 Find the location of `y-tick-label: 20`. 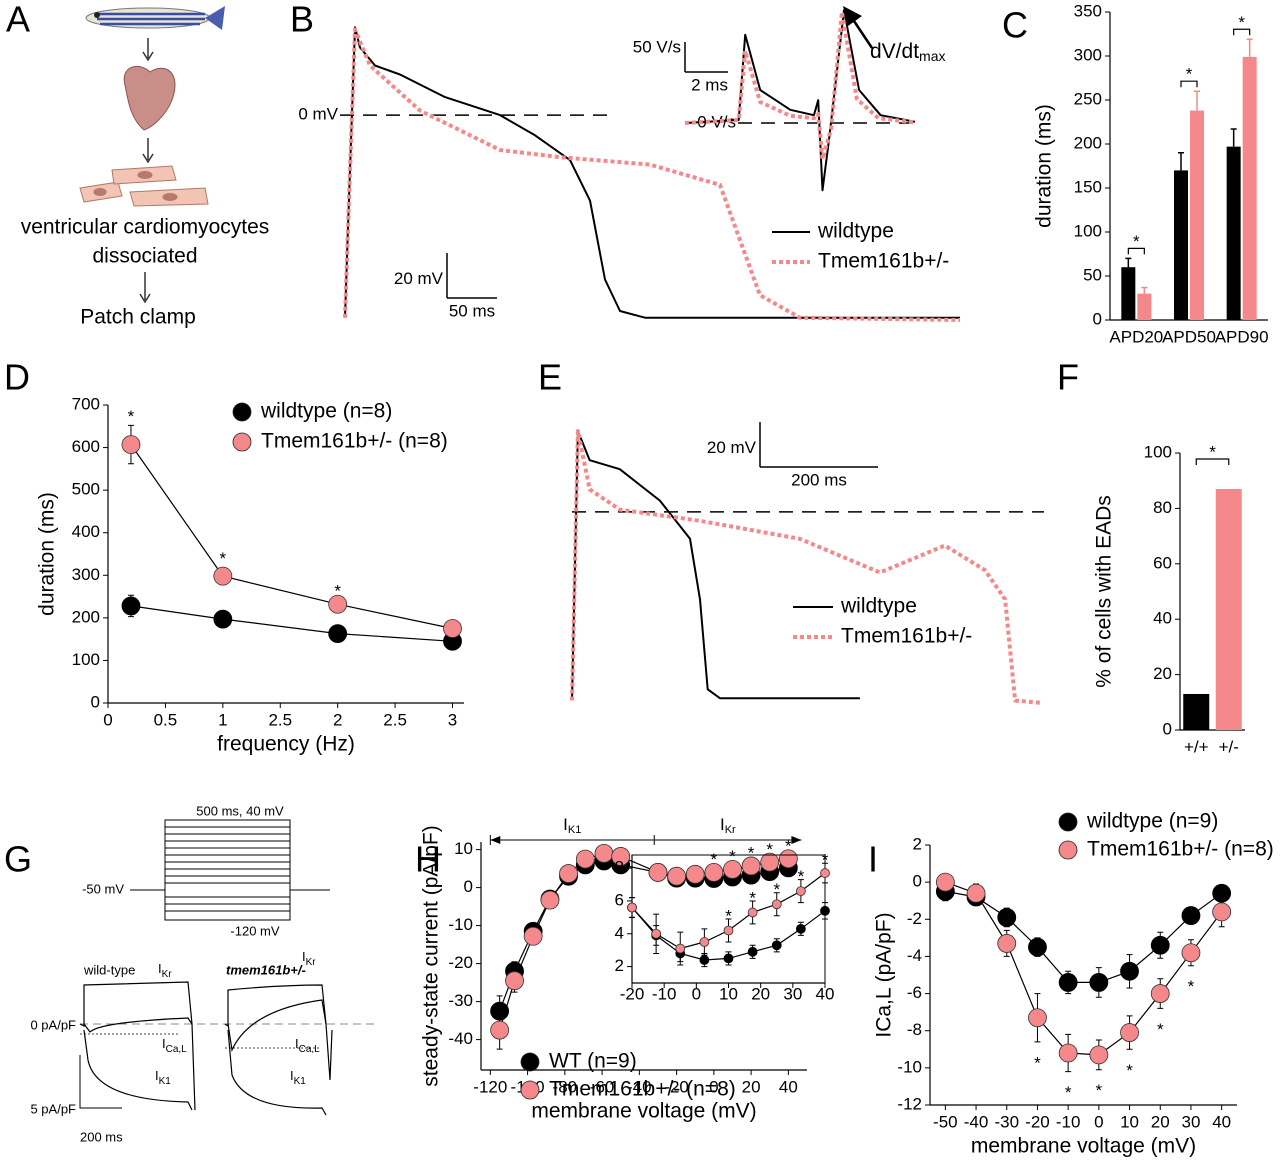

y-tick-label: 20 is located at coordinates (1162, 673).